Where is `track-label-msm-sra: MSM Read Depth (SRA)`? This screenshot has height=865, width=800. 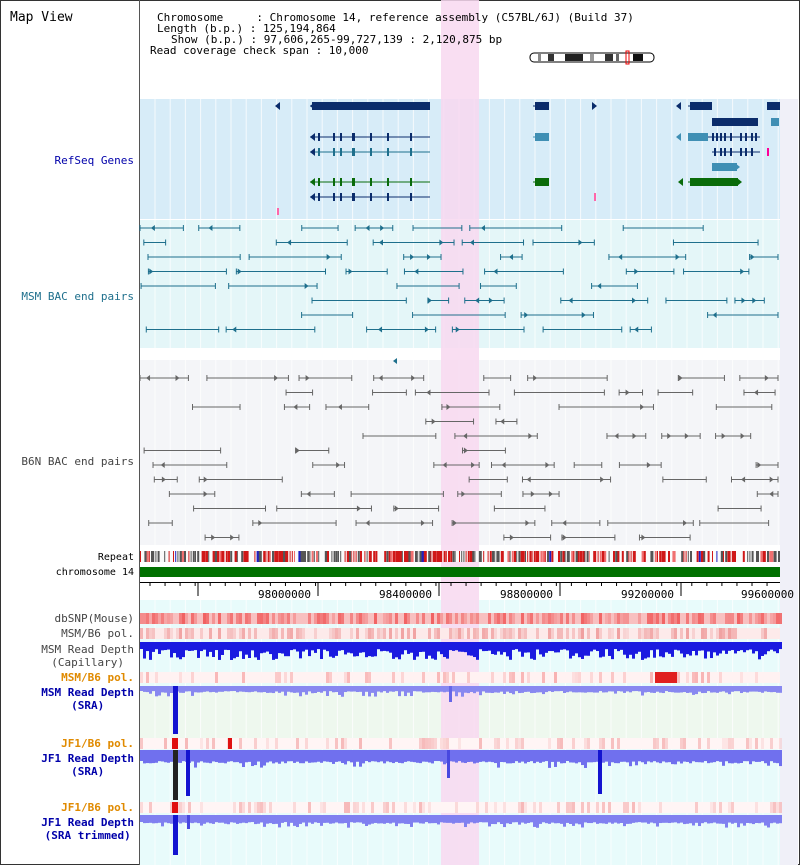 track-label-msm-sra: MSM Read Depth (SRA) is located at coordinates (87, 699).